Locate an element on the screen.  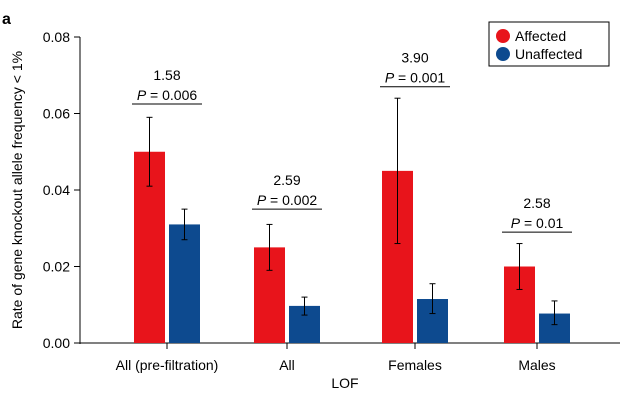
x-tick-label: All is located at coordinates (287, 365).